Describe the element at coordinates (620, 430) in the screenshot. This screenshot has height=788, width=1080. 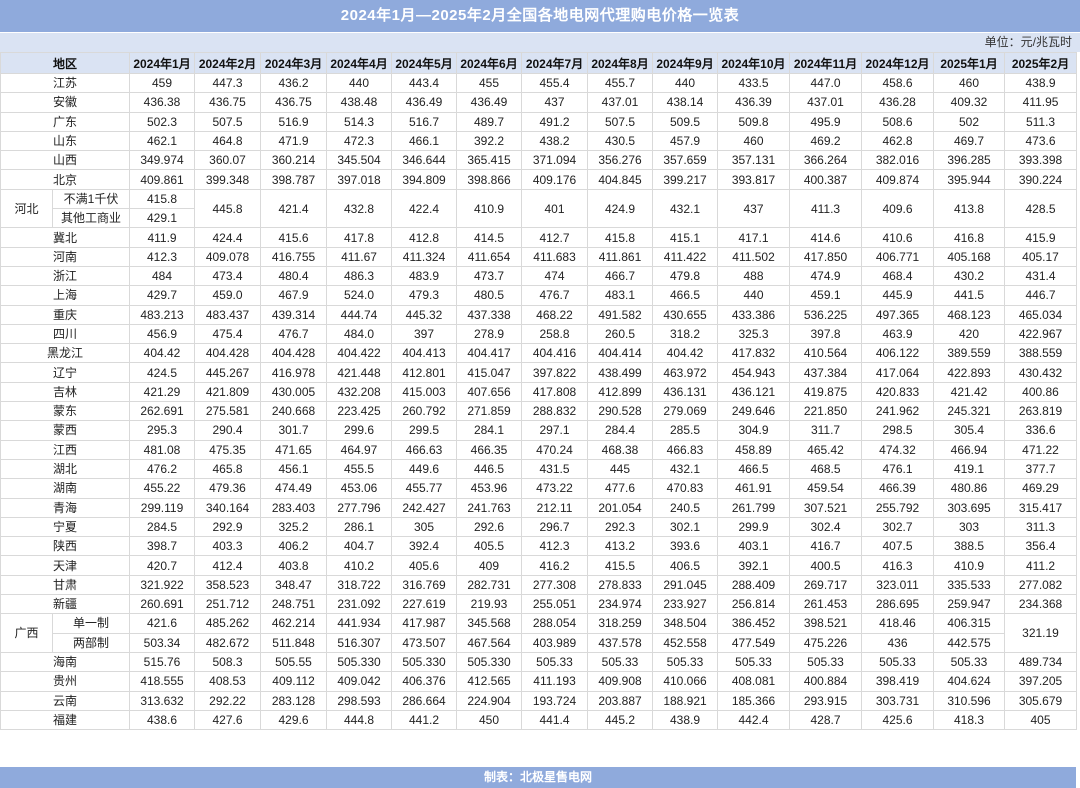
I see `price-cell: 284.4` at that location.